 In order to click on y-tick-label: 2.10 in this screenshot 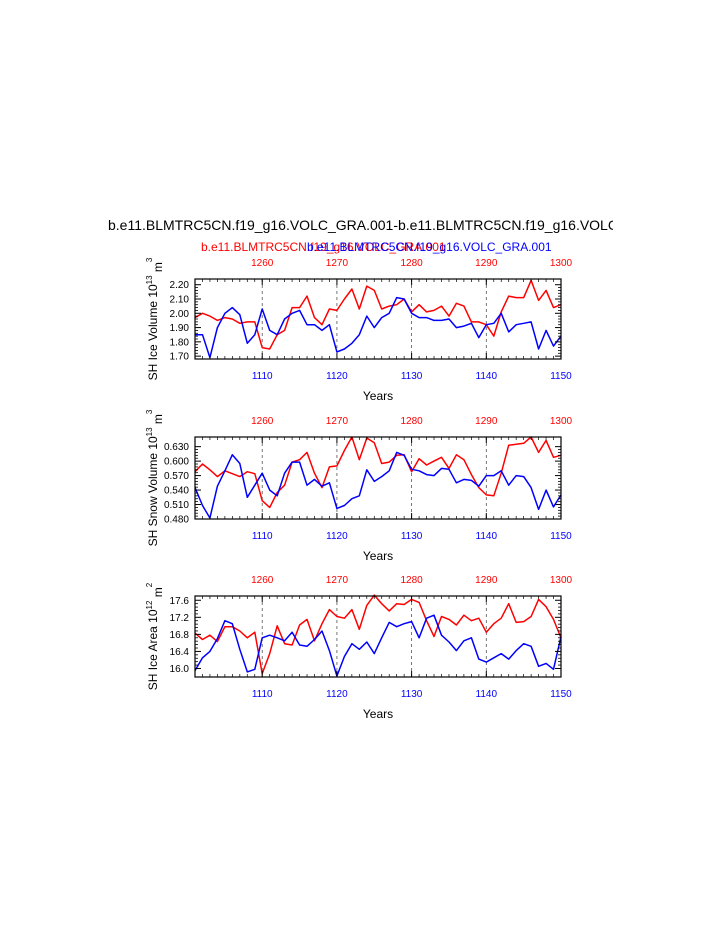, I will do `click(180, 300)`.